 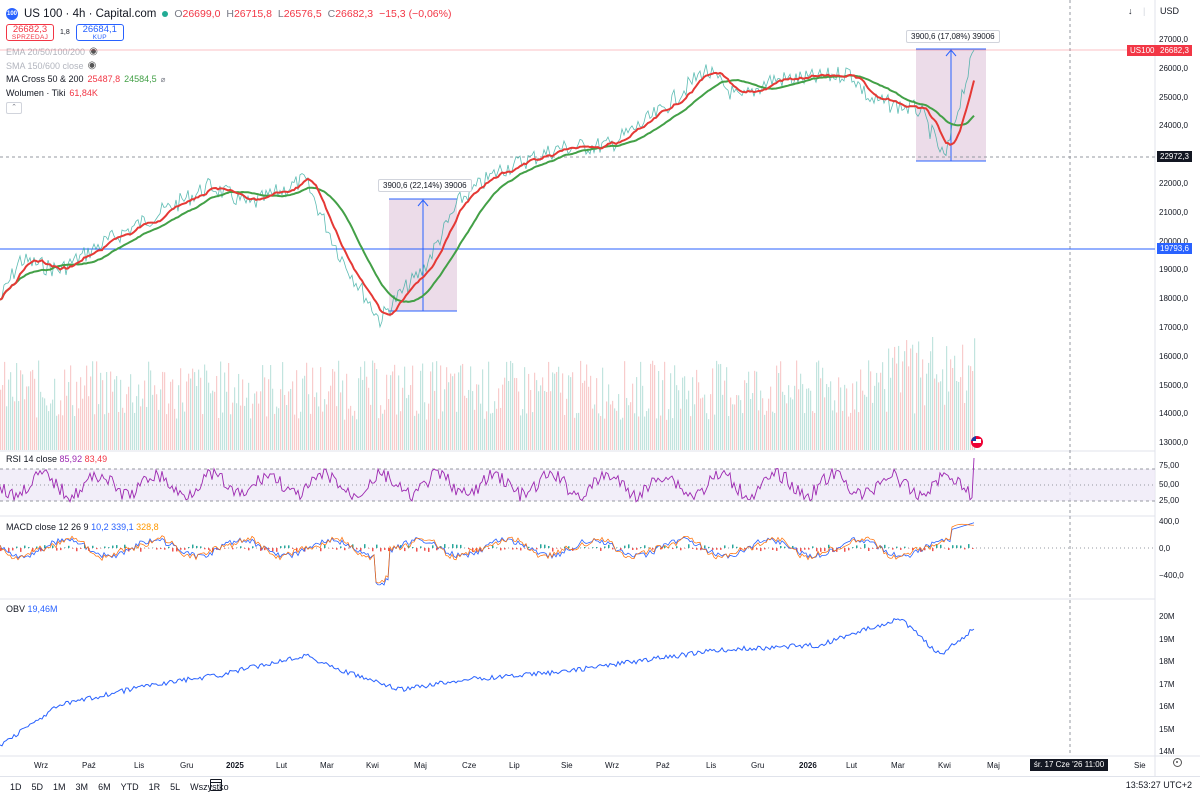 What do you see at coordinates (487, 682) in the screenshot?
I see `obv-line` at bounding box center [487, 682].